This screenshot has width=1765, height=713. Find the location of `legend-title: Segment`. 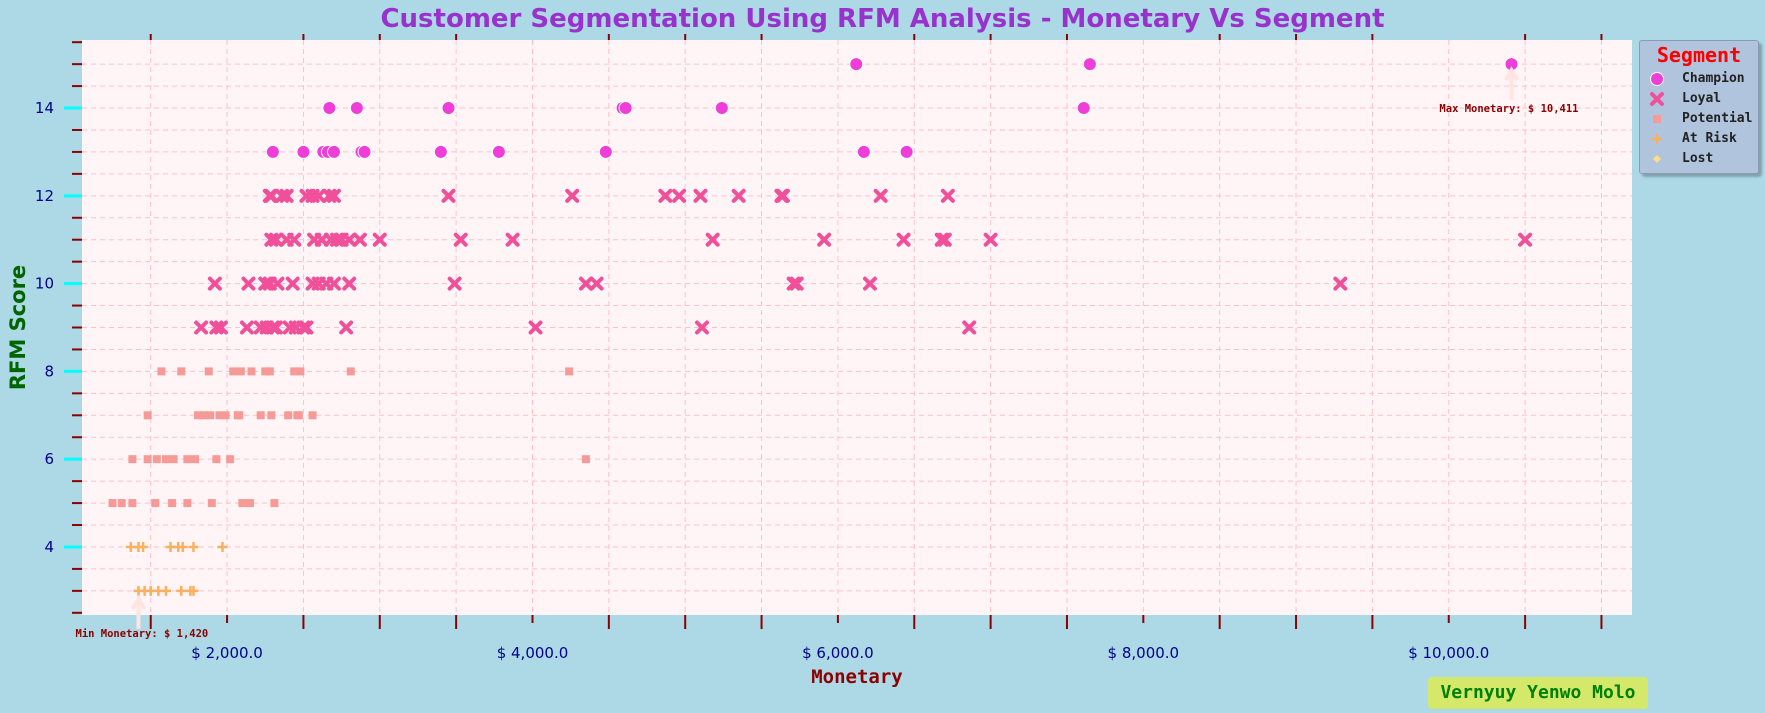

legend-title: Segment is located at coordinates (1699, 55).